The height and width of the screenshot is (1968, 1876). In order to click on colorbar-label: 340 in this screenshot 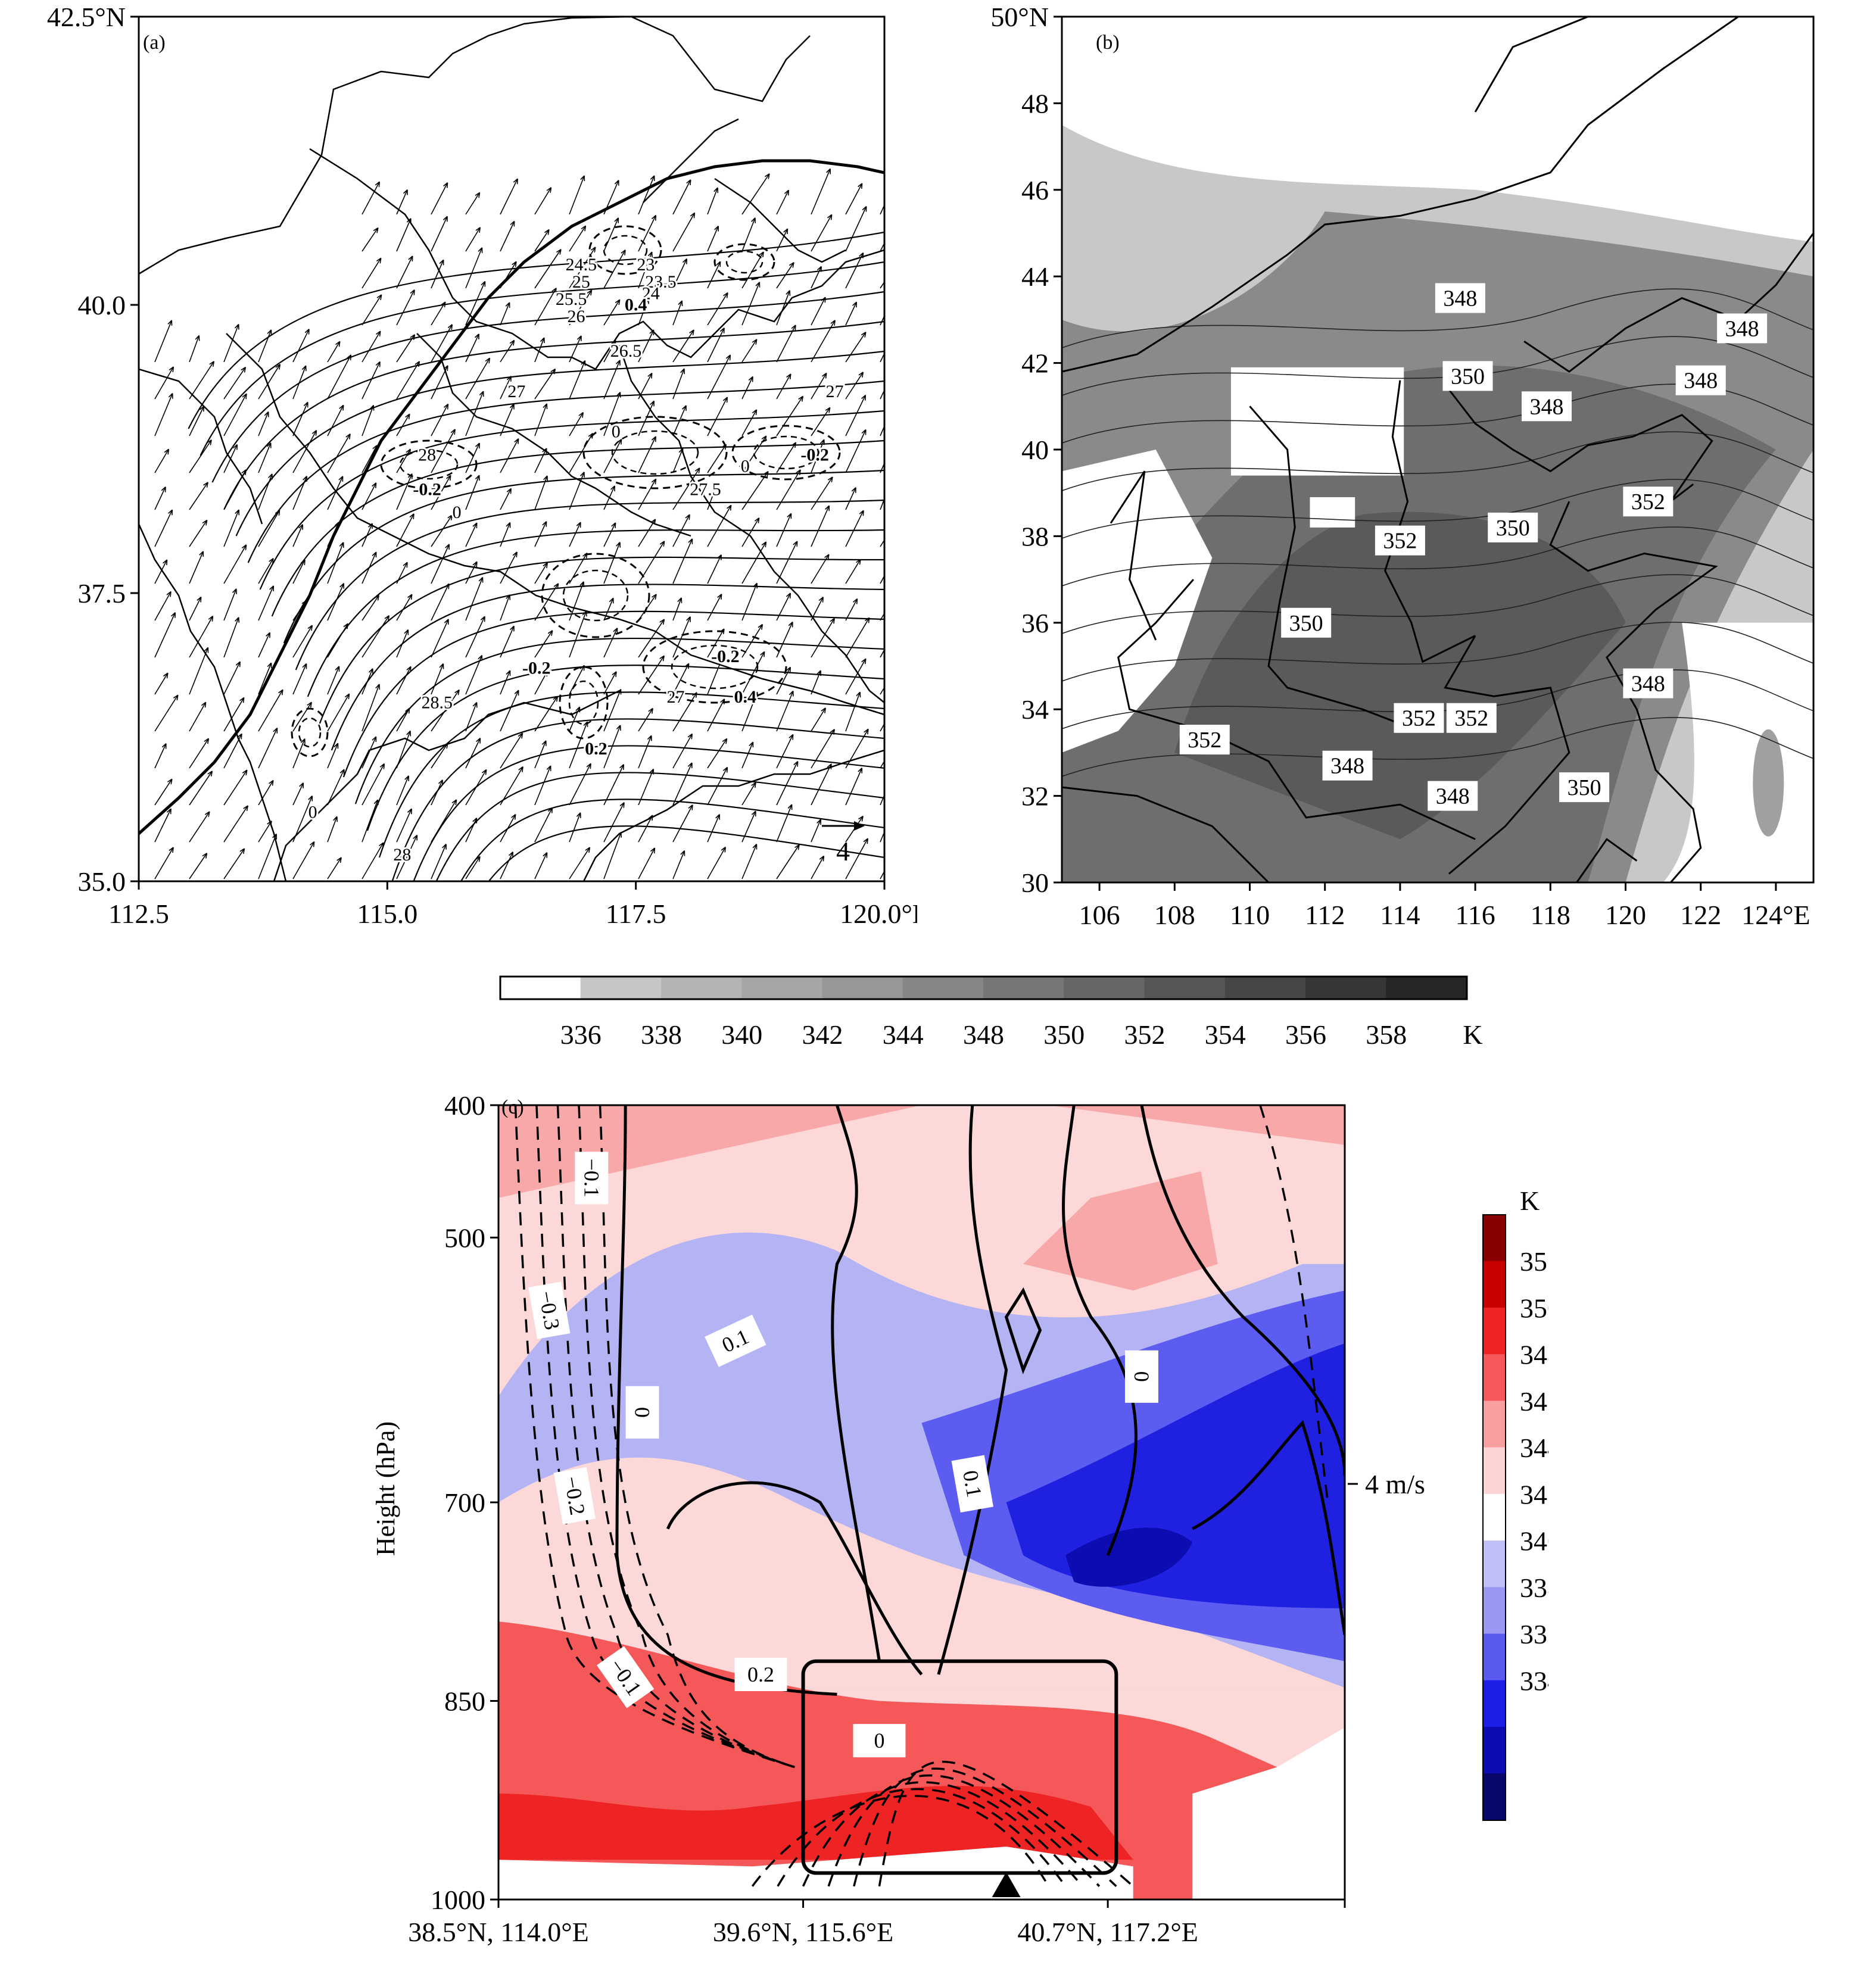, I will do `click(1534, 1542)`.